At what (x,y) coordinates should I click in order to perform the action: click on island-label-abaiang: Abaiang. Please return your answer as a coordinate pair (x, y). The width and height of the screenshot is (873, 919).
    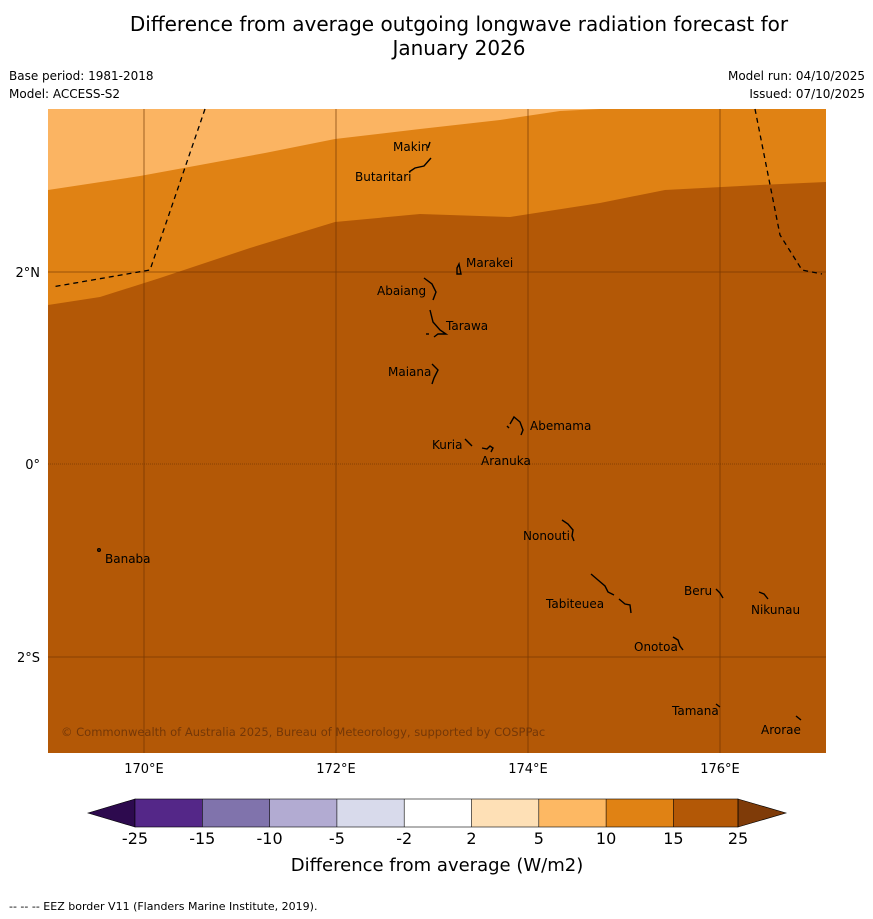
    Looking at the image, I should click on (401, 291).